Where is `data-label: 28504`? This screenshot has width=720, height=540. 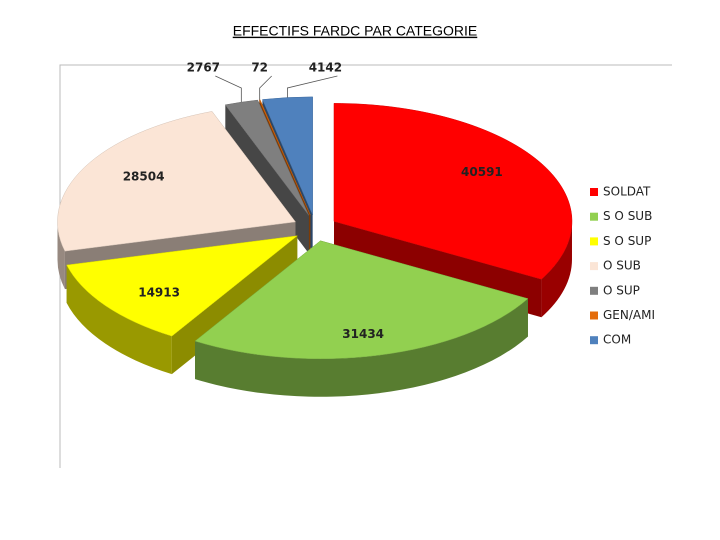
data-label: 28504 is located at coordinates (144, 177).